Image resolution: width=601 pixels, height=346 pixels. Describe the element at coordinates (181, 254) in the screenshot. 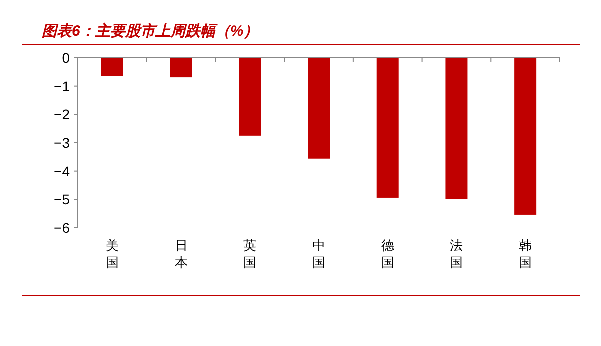

I see `x-tick-label: 日本` at that location.